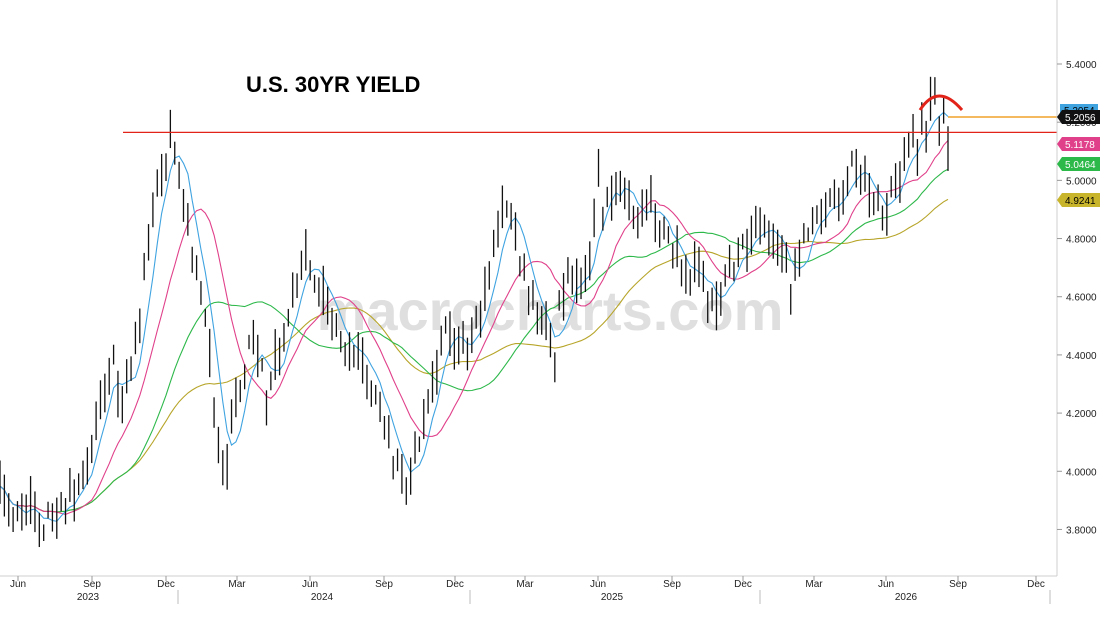  I want to click on y-tick-label: 4.6000, so click(1081, 298).